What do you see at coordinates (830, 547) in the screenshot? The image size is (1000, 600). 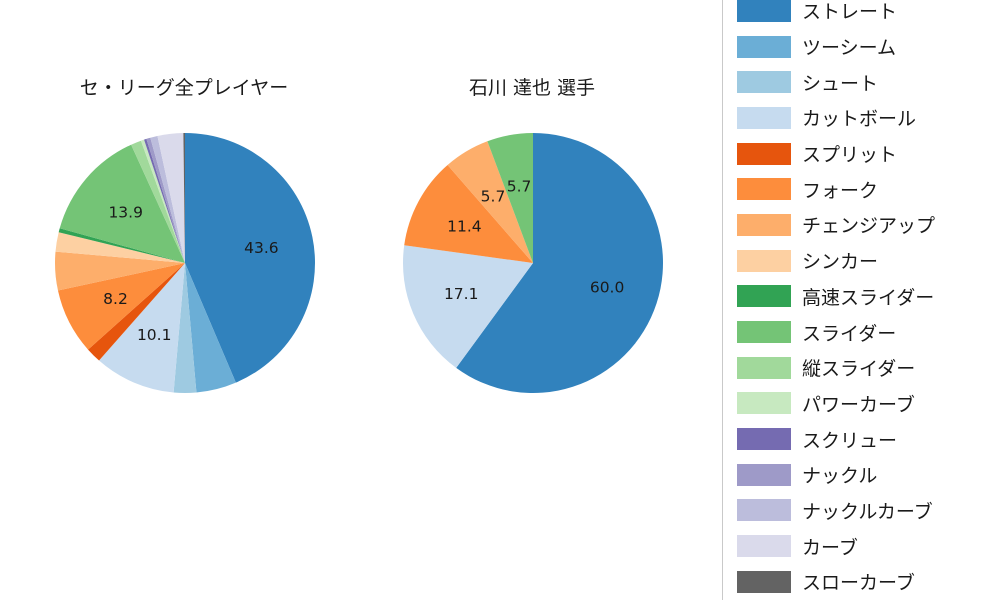 I see `legend-label: カーブ` at bounding box center [830, 547].